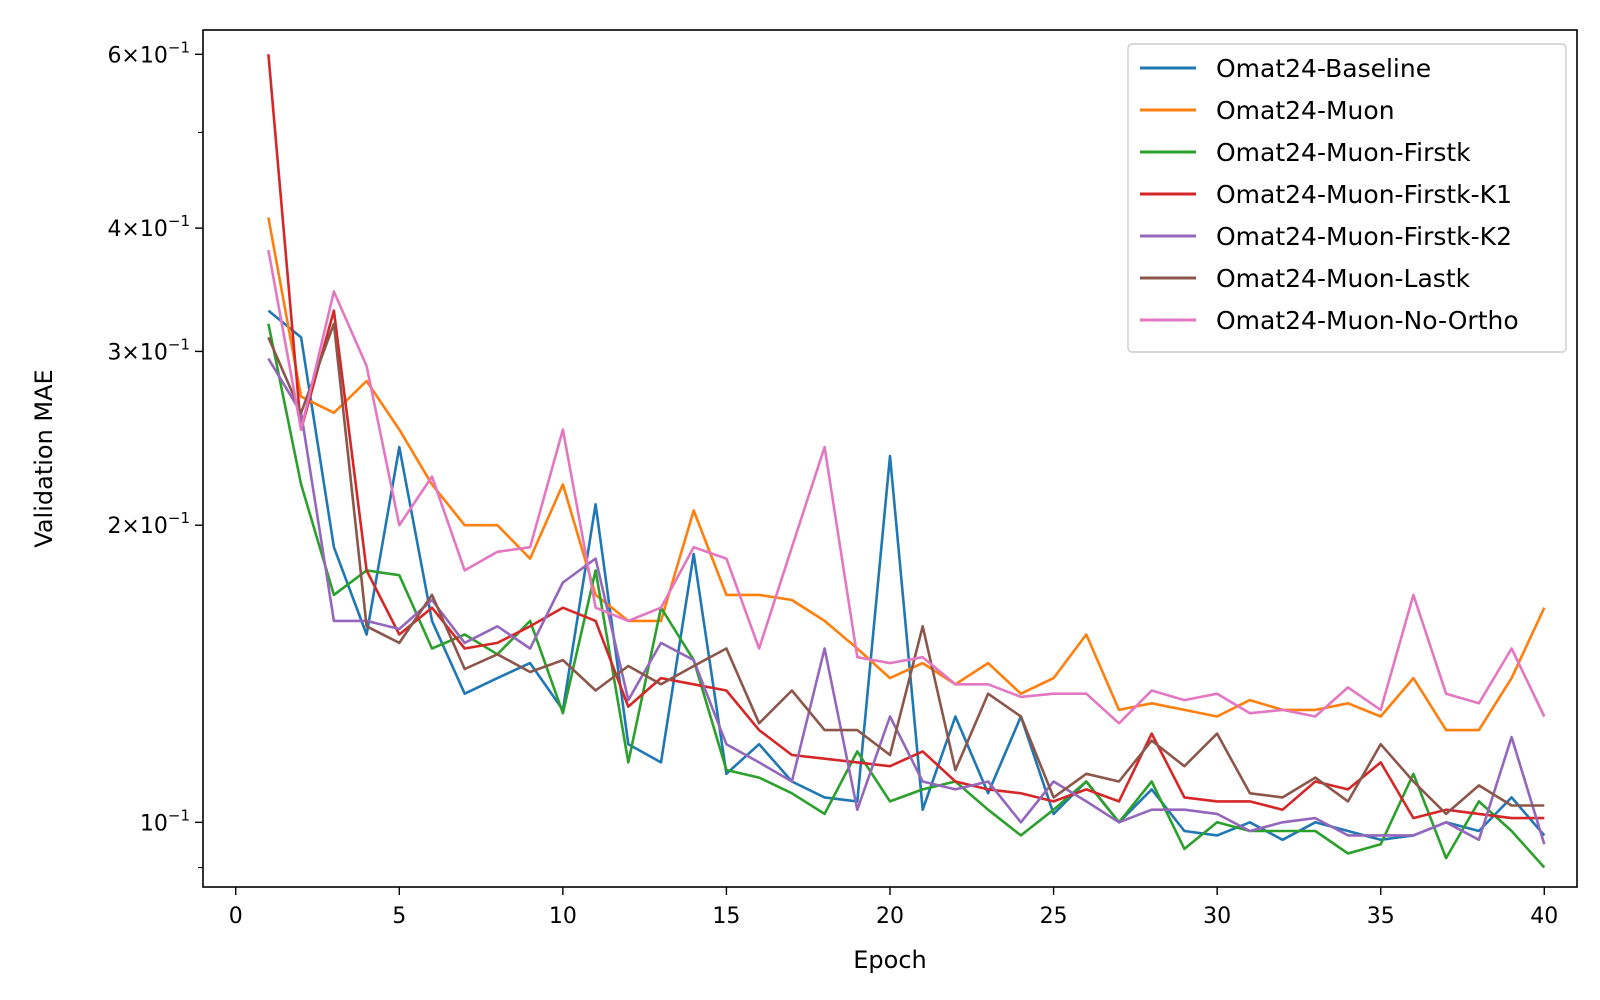  I want to click on legend-label-7: Omat24-Muon-No-Ortho, so click(1367, 320).